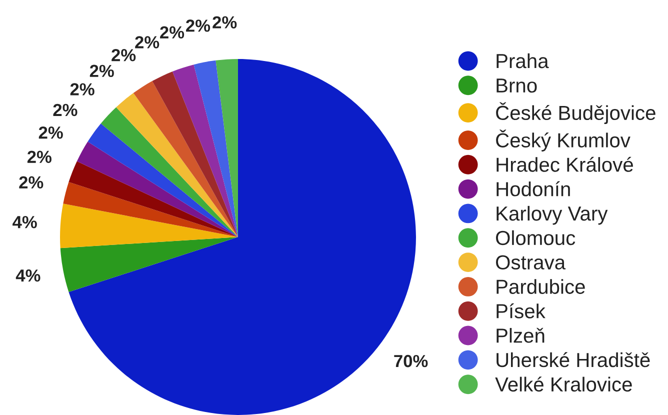 Image resolution: width=668 pixels, height=415 pixels. I want to click on legend-label: Hodonín, so click(533, 188).